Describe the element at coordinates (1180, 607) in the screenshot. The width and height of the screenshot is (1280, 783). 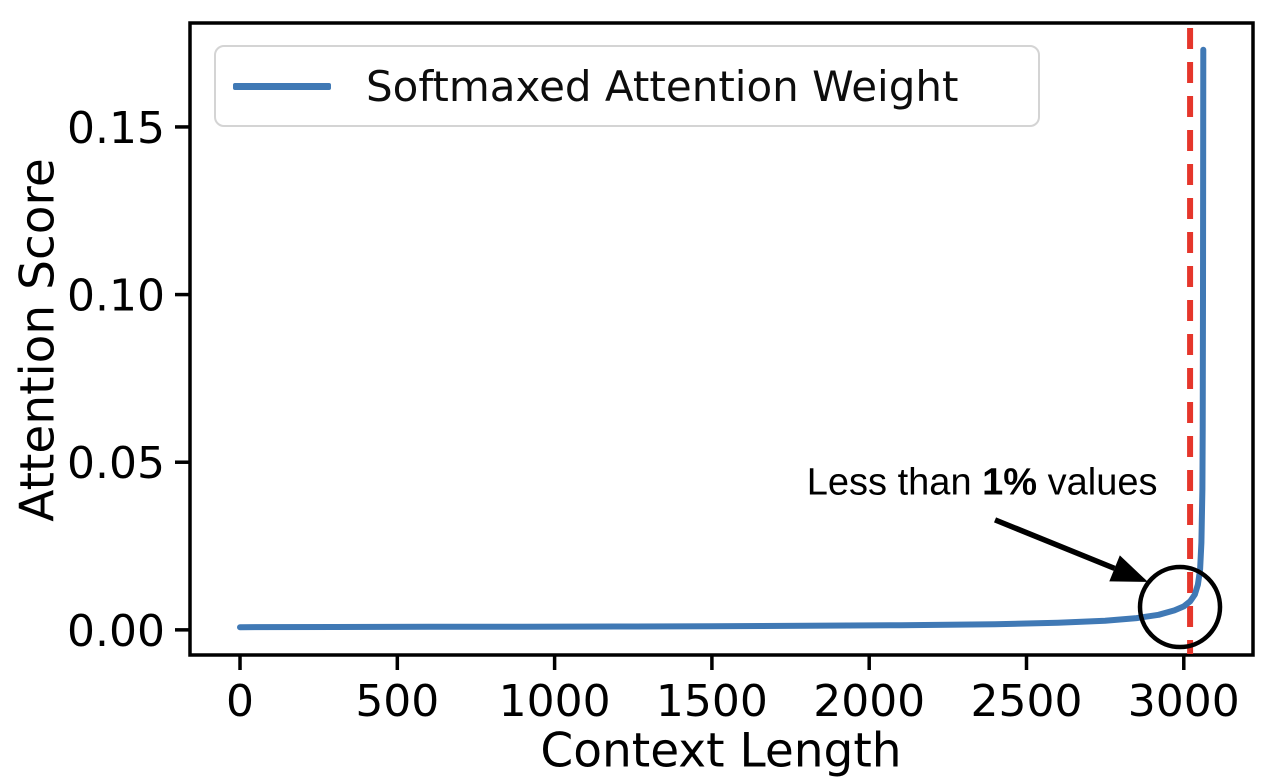
I see `highlight-circle` at that location.